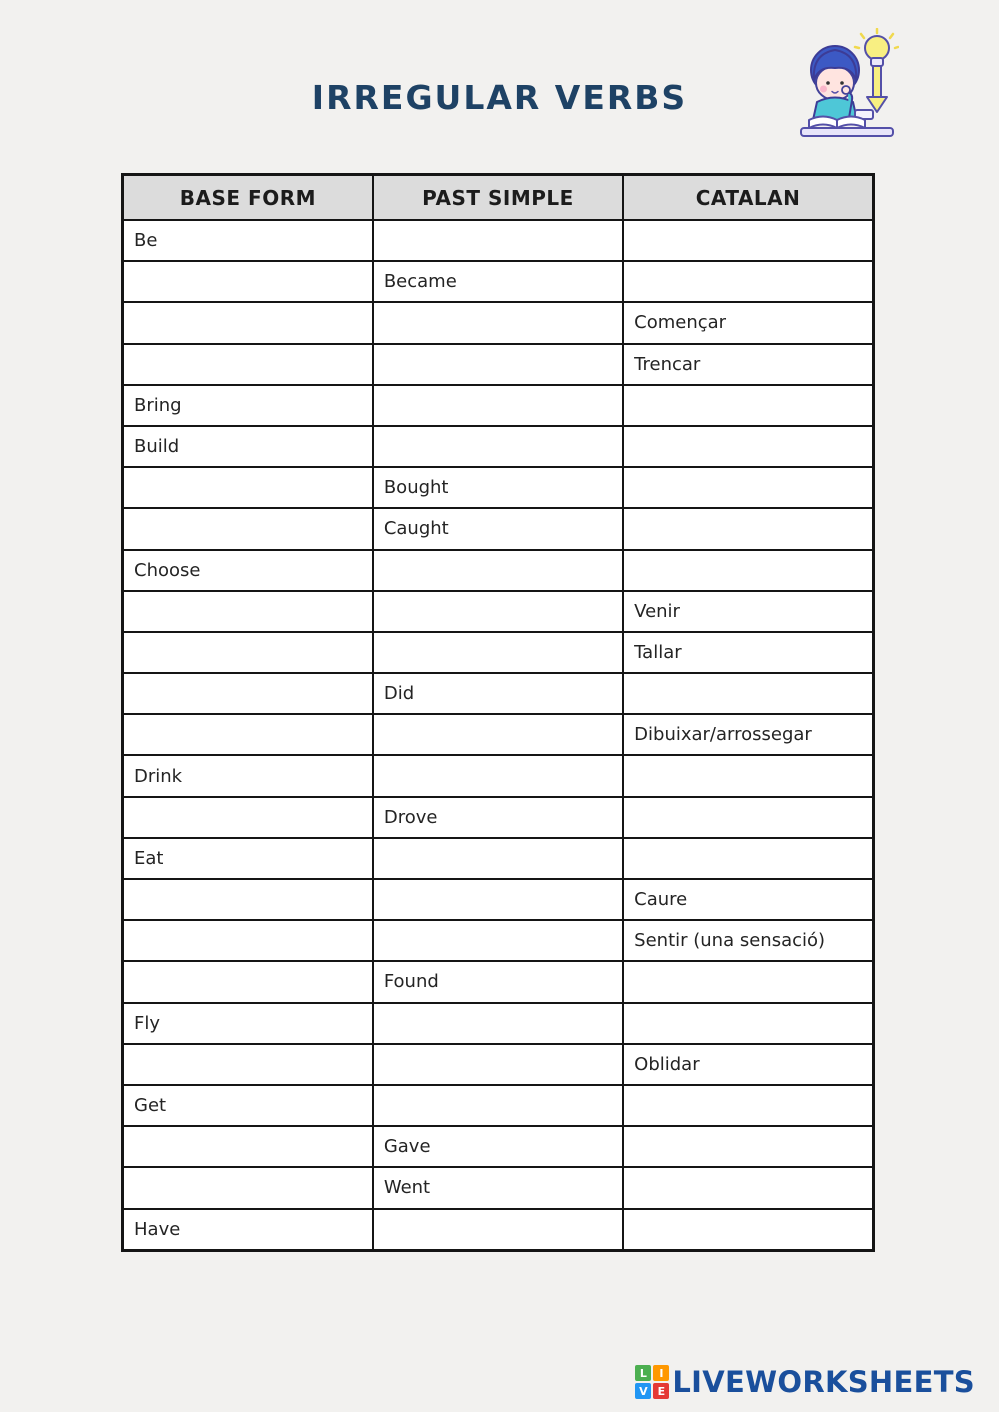  Describe the element at coordinates (247, 776) in the screenshot. I see `cell-base-form: Drink` at that location.